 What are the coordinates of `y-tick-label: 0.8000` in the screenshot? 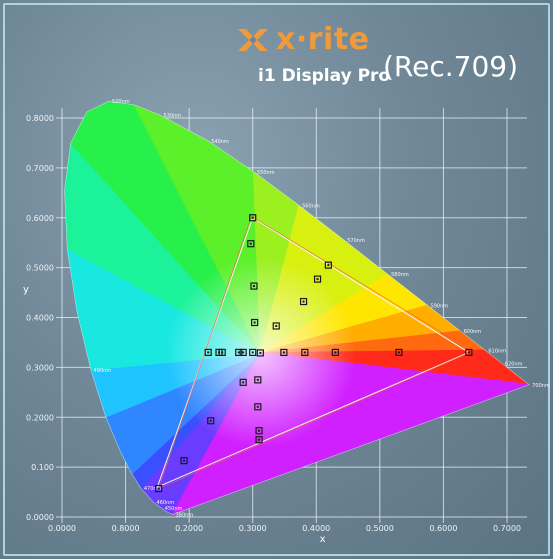 It's located at (40, 118).